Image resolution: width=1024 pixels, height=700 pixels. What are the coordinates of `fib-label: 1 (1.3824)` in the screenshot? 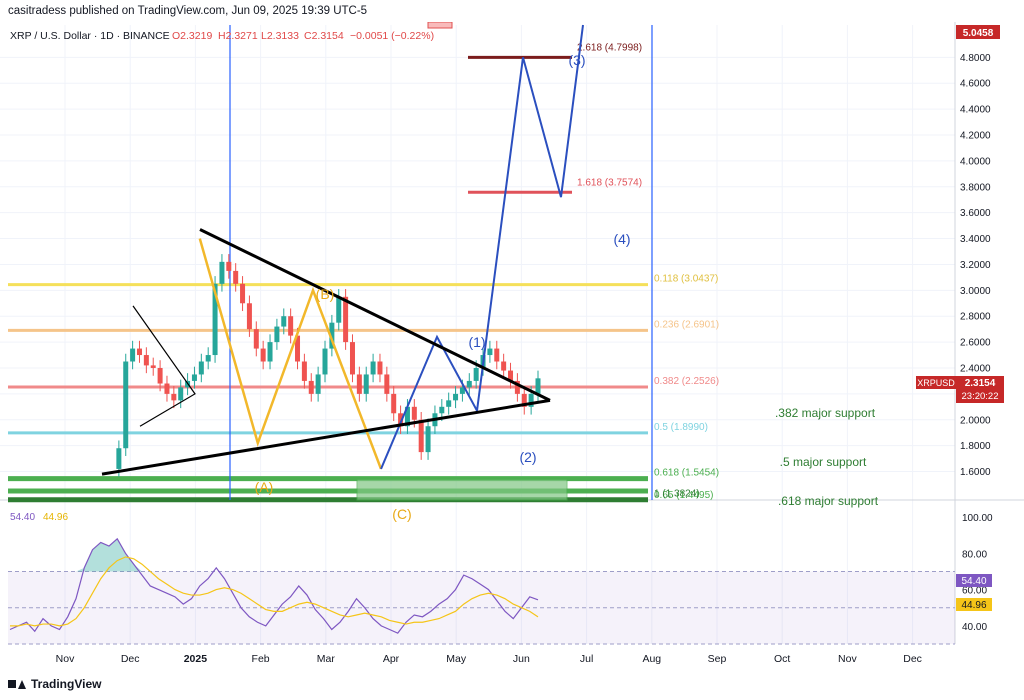 It's located at (677, 494).